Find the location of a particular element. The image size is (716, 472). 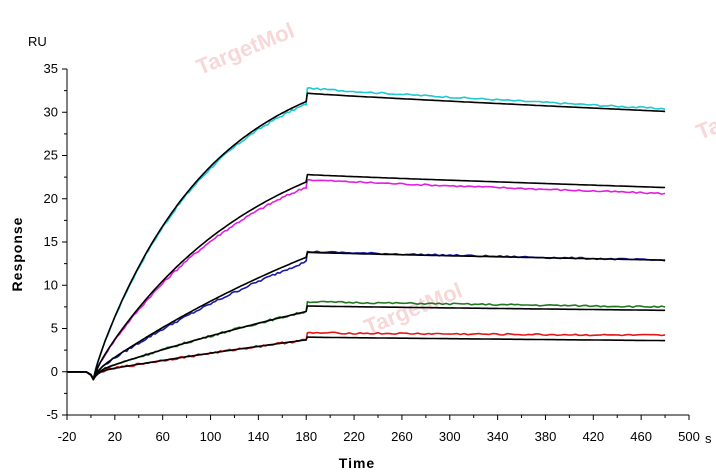

x-tick-label: 420 is located at coordinates (593, 436).